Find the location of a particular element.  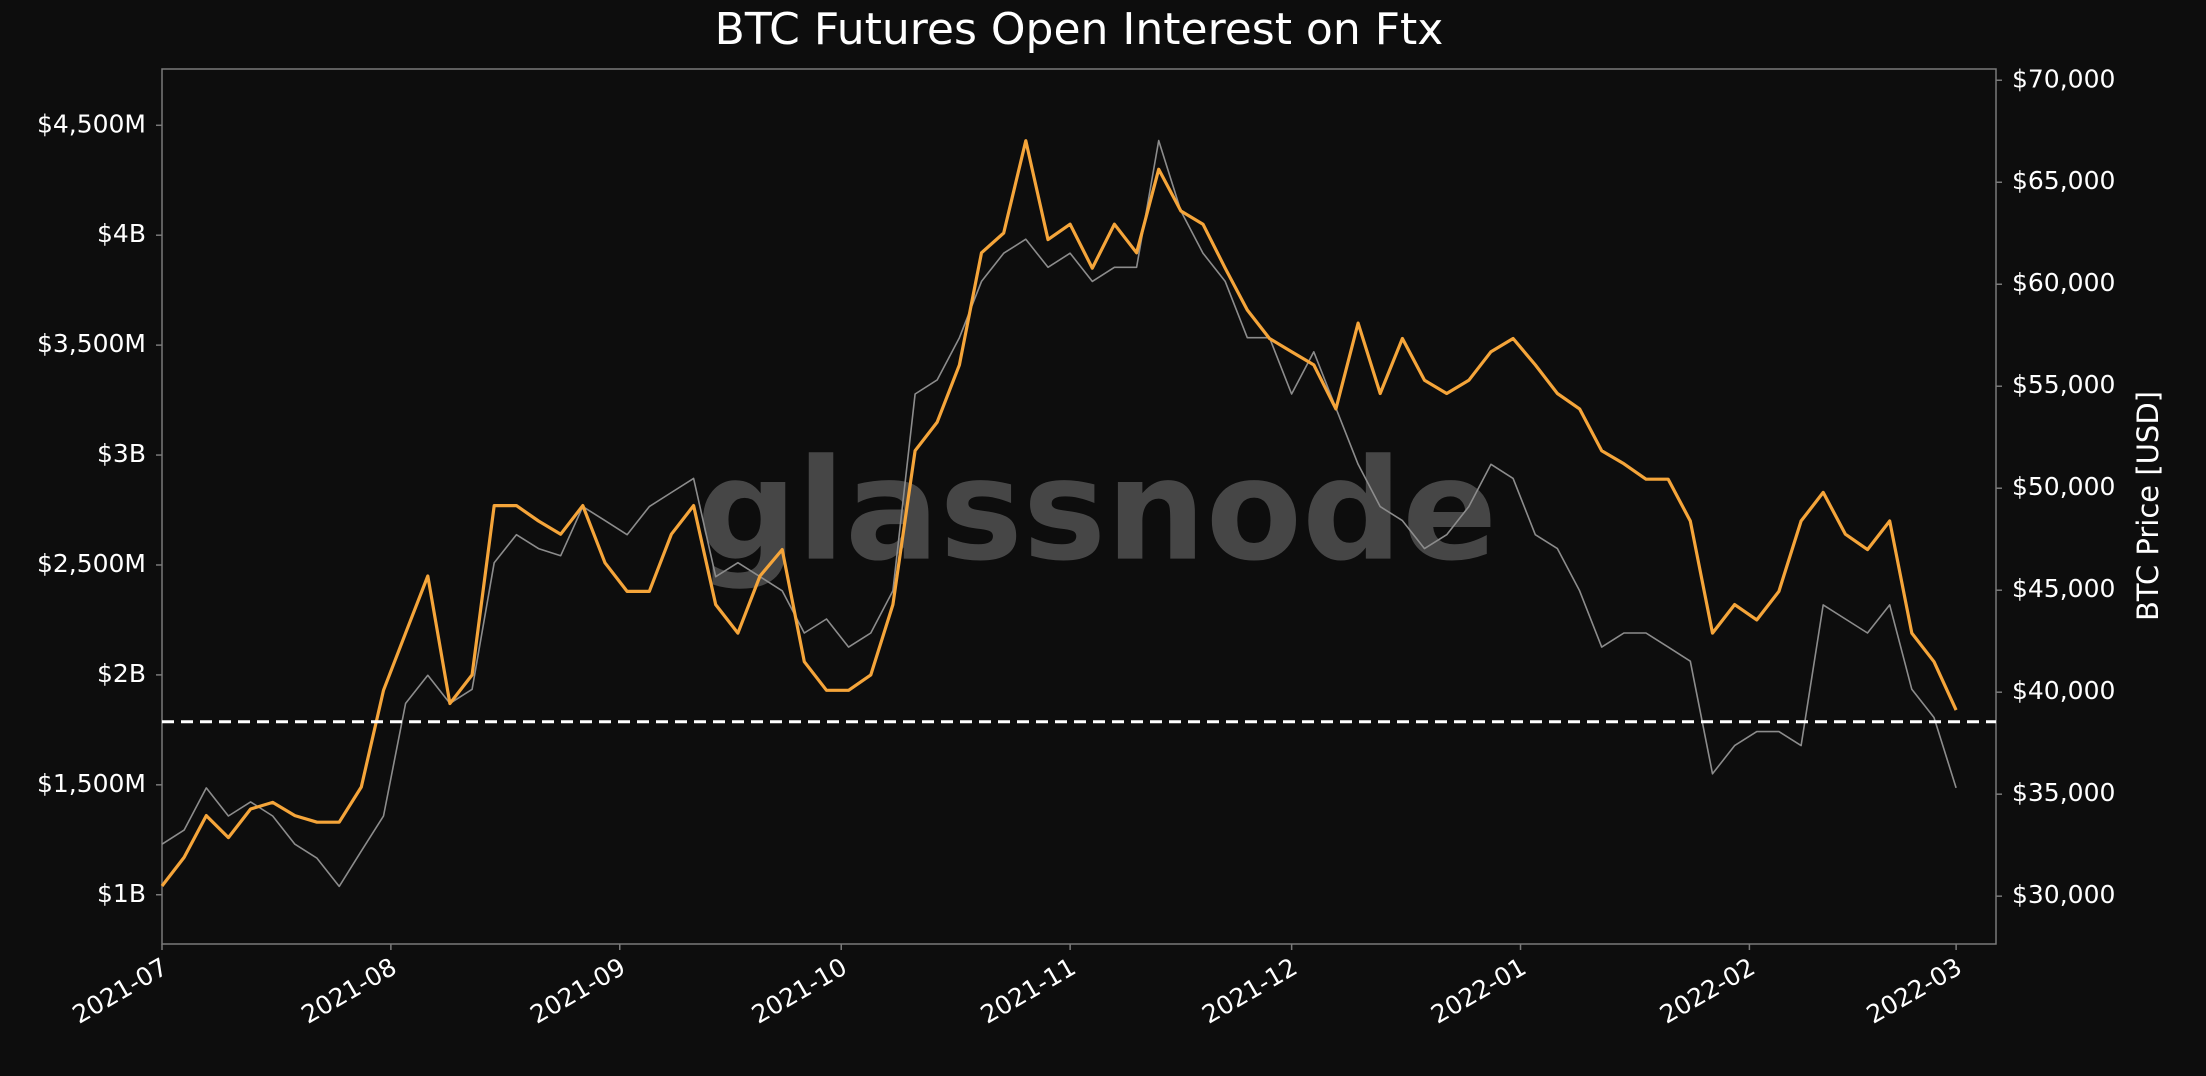

y2-tick-label: $40,000 is located at coordinates (2063, 690).